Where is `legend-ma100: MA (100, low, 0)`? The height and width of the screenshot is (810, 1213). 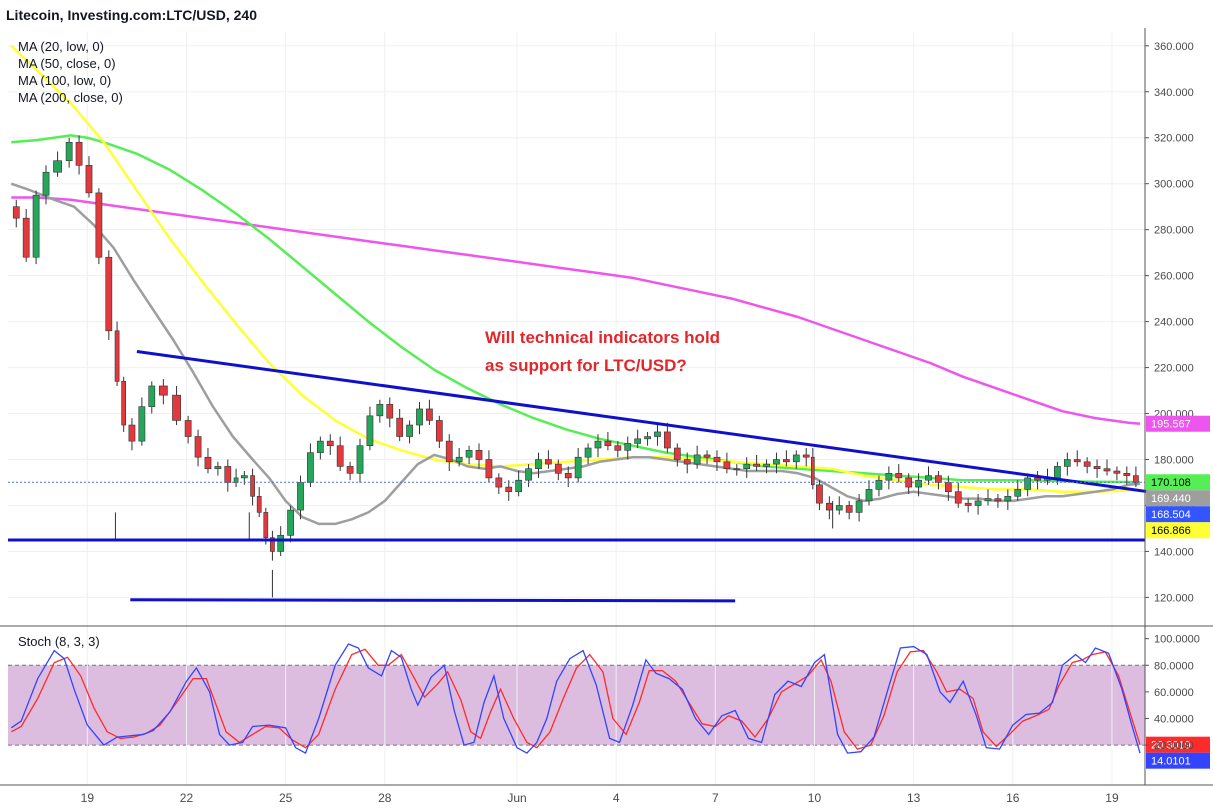 legend-ma100: MA (100, low, 0) is located at coordinates (64, 80).